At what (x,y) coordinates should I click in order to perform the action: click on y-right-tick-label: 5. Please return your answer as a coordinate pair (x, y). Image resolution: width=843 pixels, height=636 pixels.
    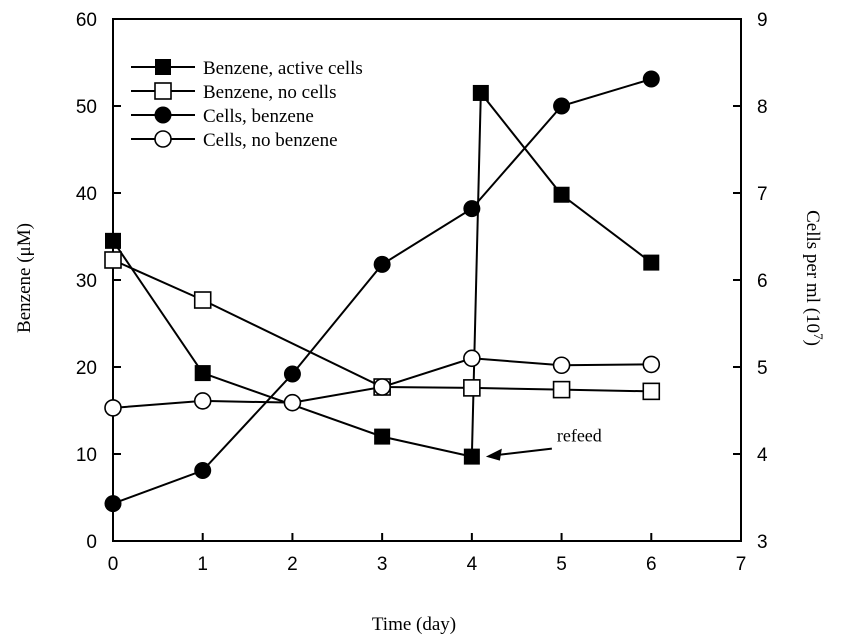
    Looking at the image, I should click on (762, 368).